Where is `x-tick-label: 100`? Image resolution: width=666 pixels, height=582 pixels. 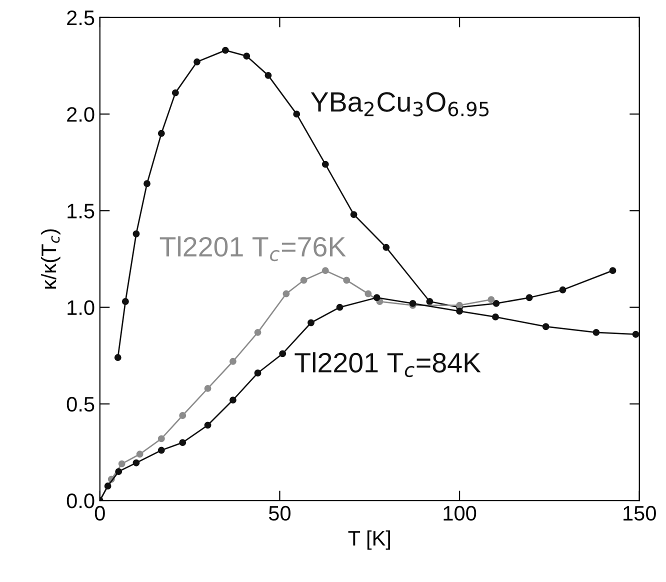 x-tick-label: 100 is located at coordinates (460, 513).